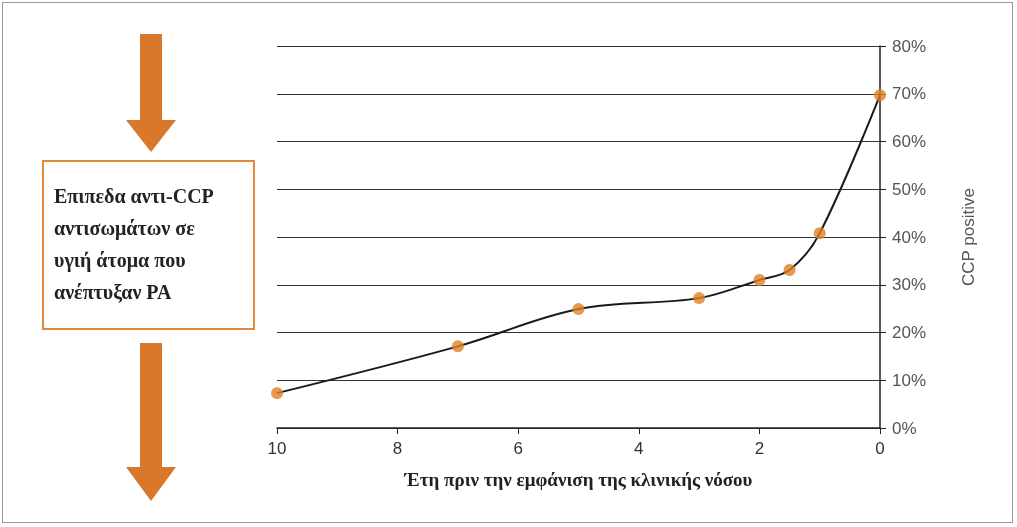  I want to click on x-tick-label: 2, so click(759, 448).